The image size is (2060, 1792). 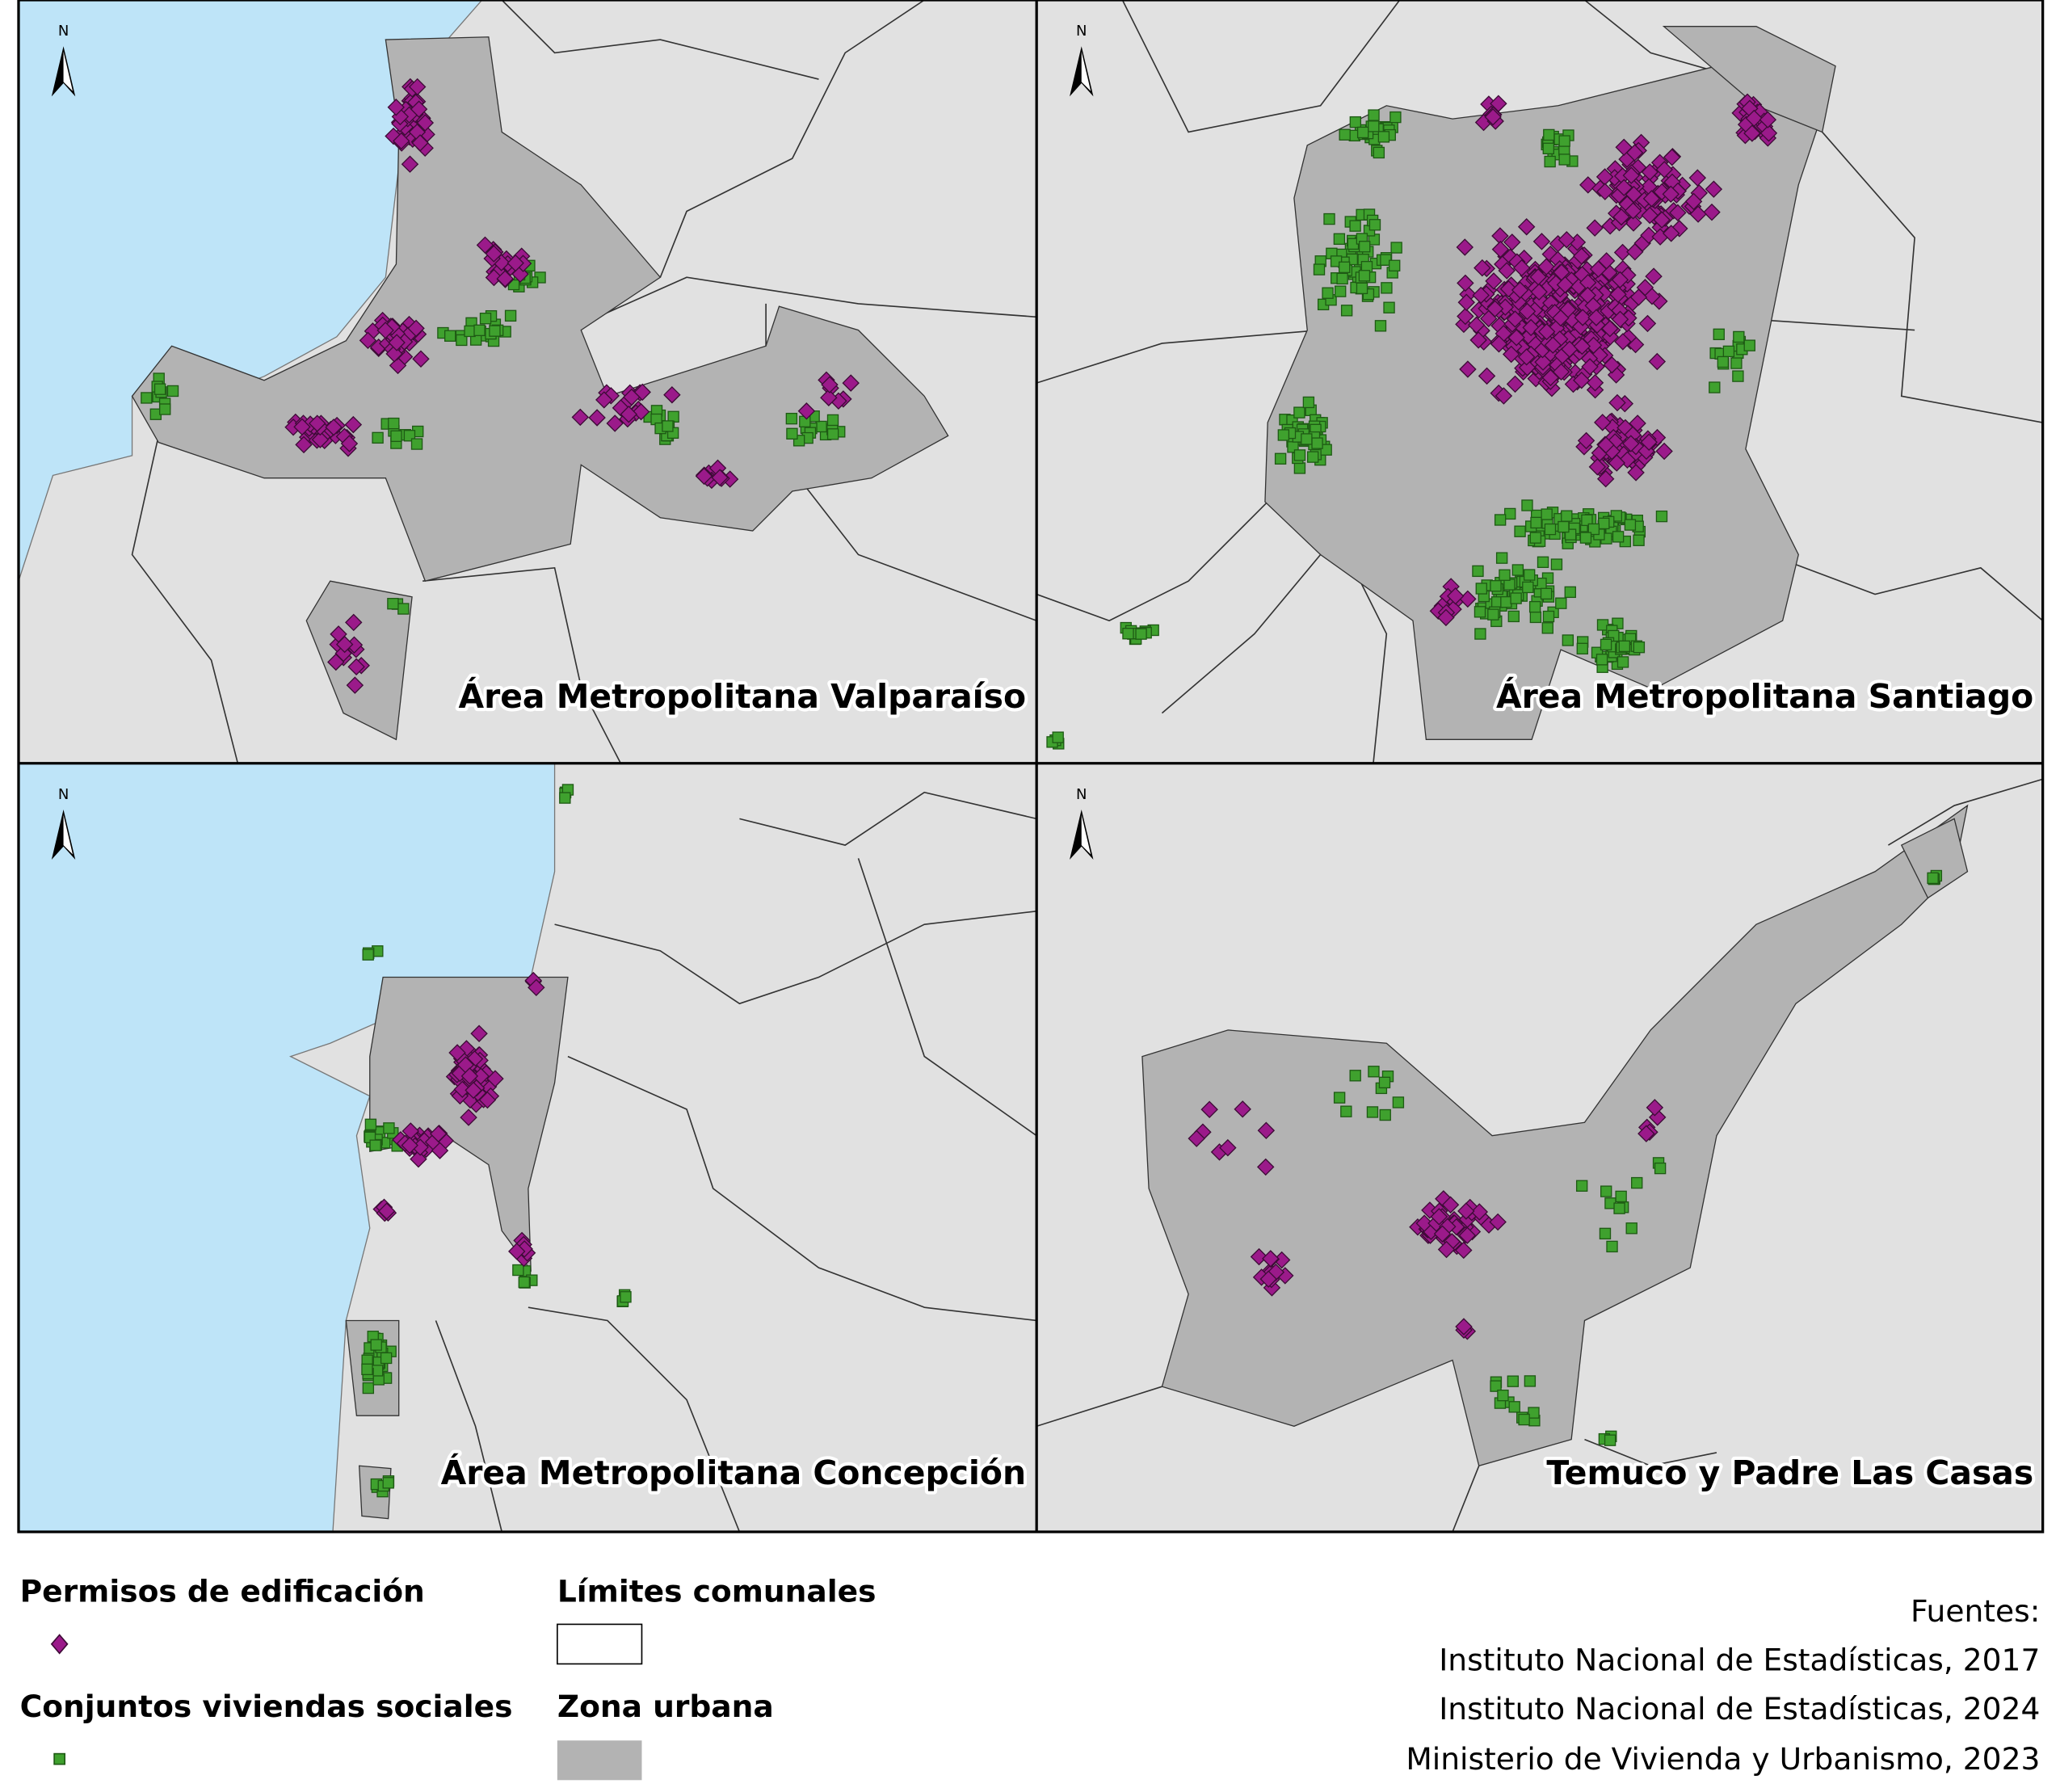 What do you see at coordinates (266, 1706) in the screenshot?
I see `legend-title: Conjuntos viviendas sociales` at bounding box center [266, 1706].